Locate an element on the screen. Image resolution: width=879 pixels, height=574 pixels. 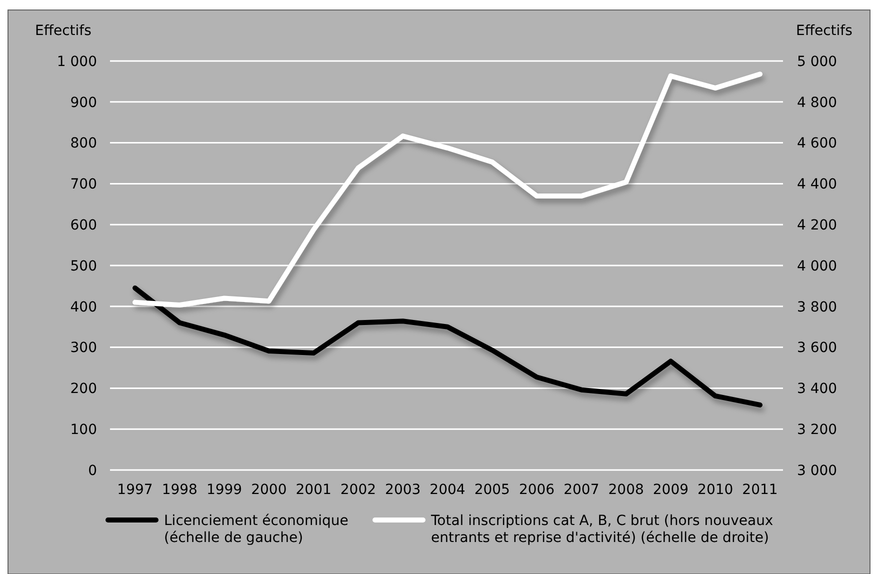
y-tick-label: 800 is located at coordinates (83, 144).